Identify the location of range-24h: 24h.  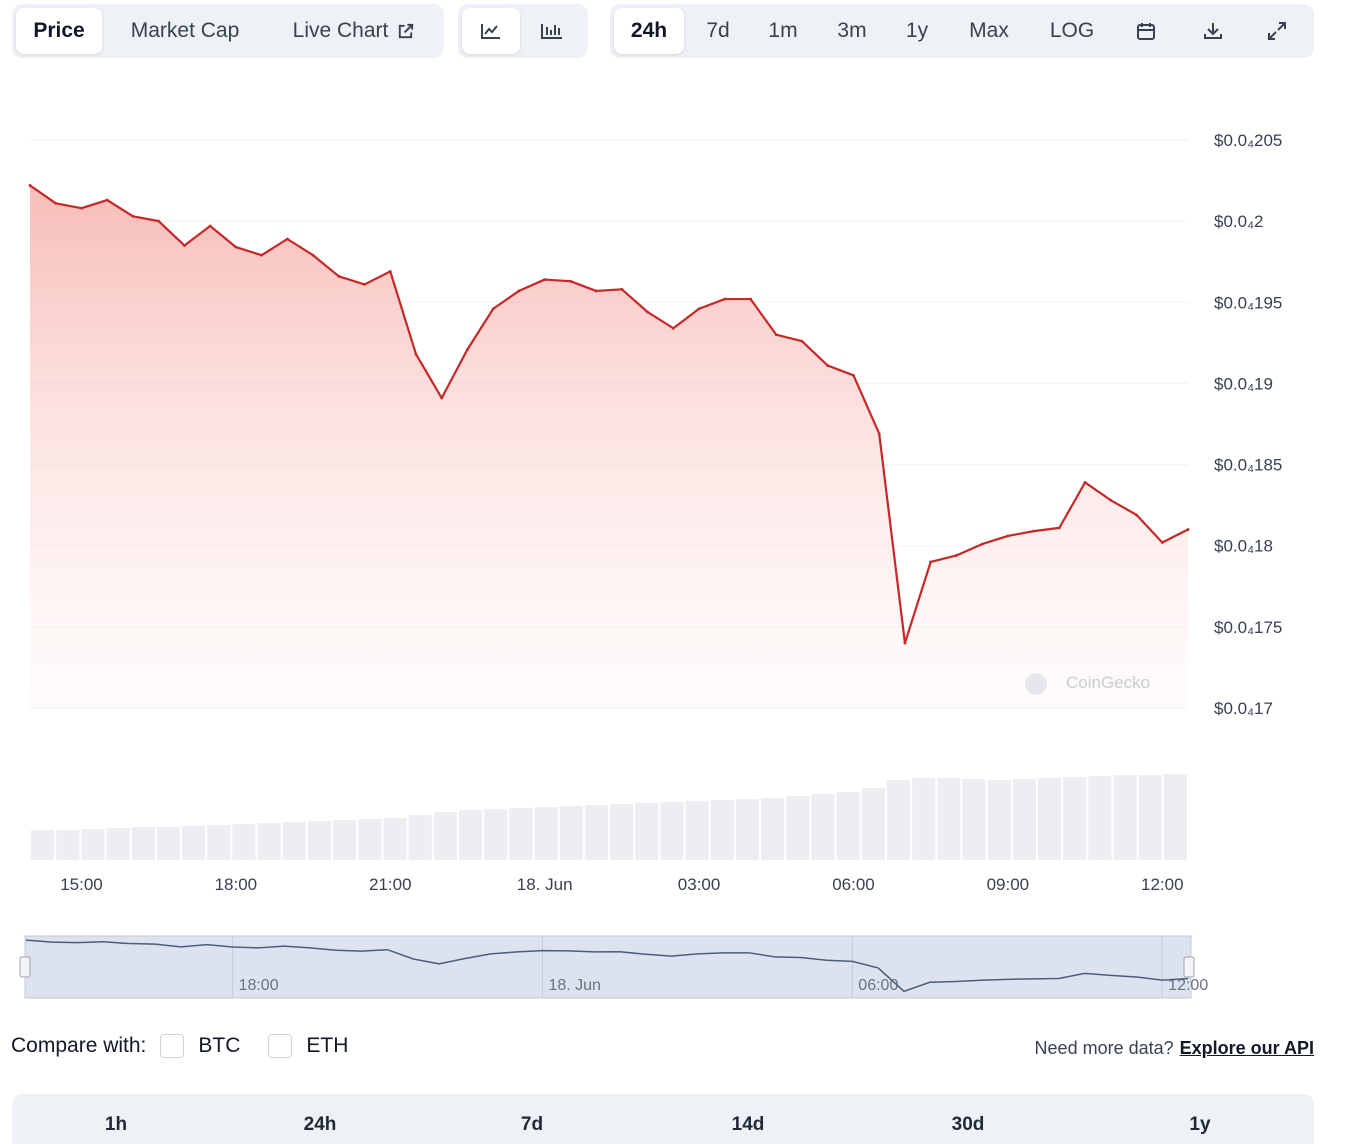
(649, 31).